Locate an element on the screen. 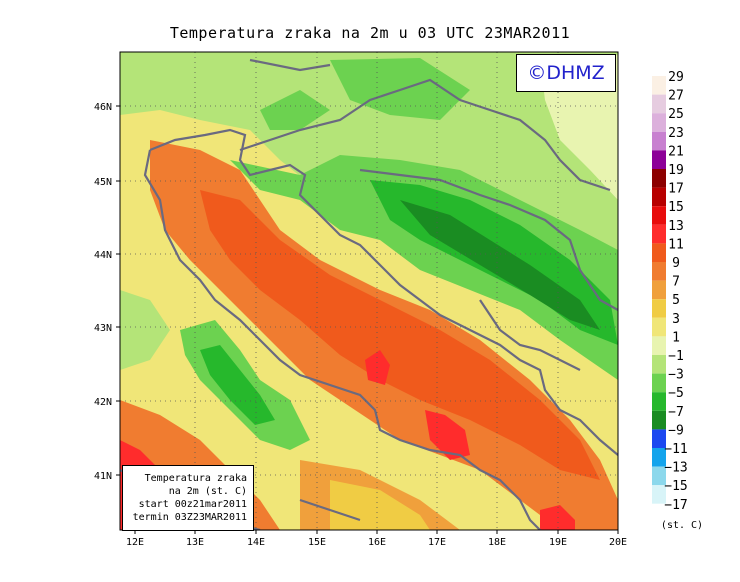 The height and width of the screenshot is (582, 740). y-tick-label: 41N is located at coordinates (103, 476).